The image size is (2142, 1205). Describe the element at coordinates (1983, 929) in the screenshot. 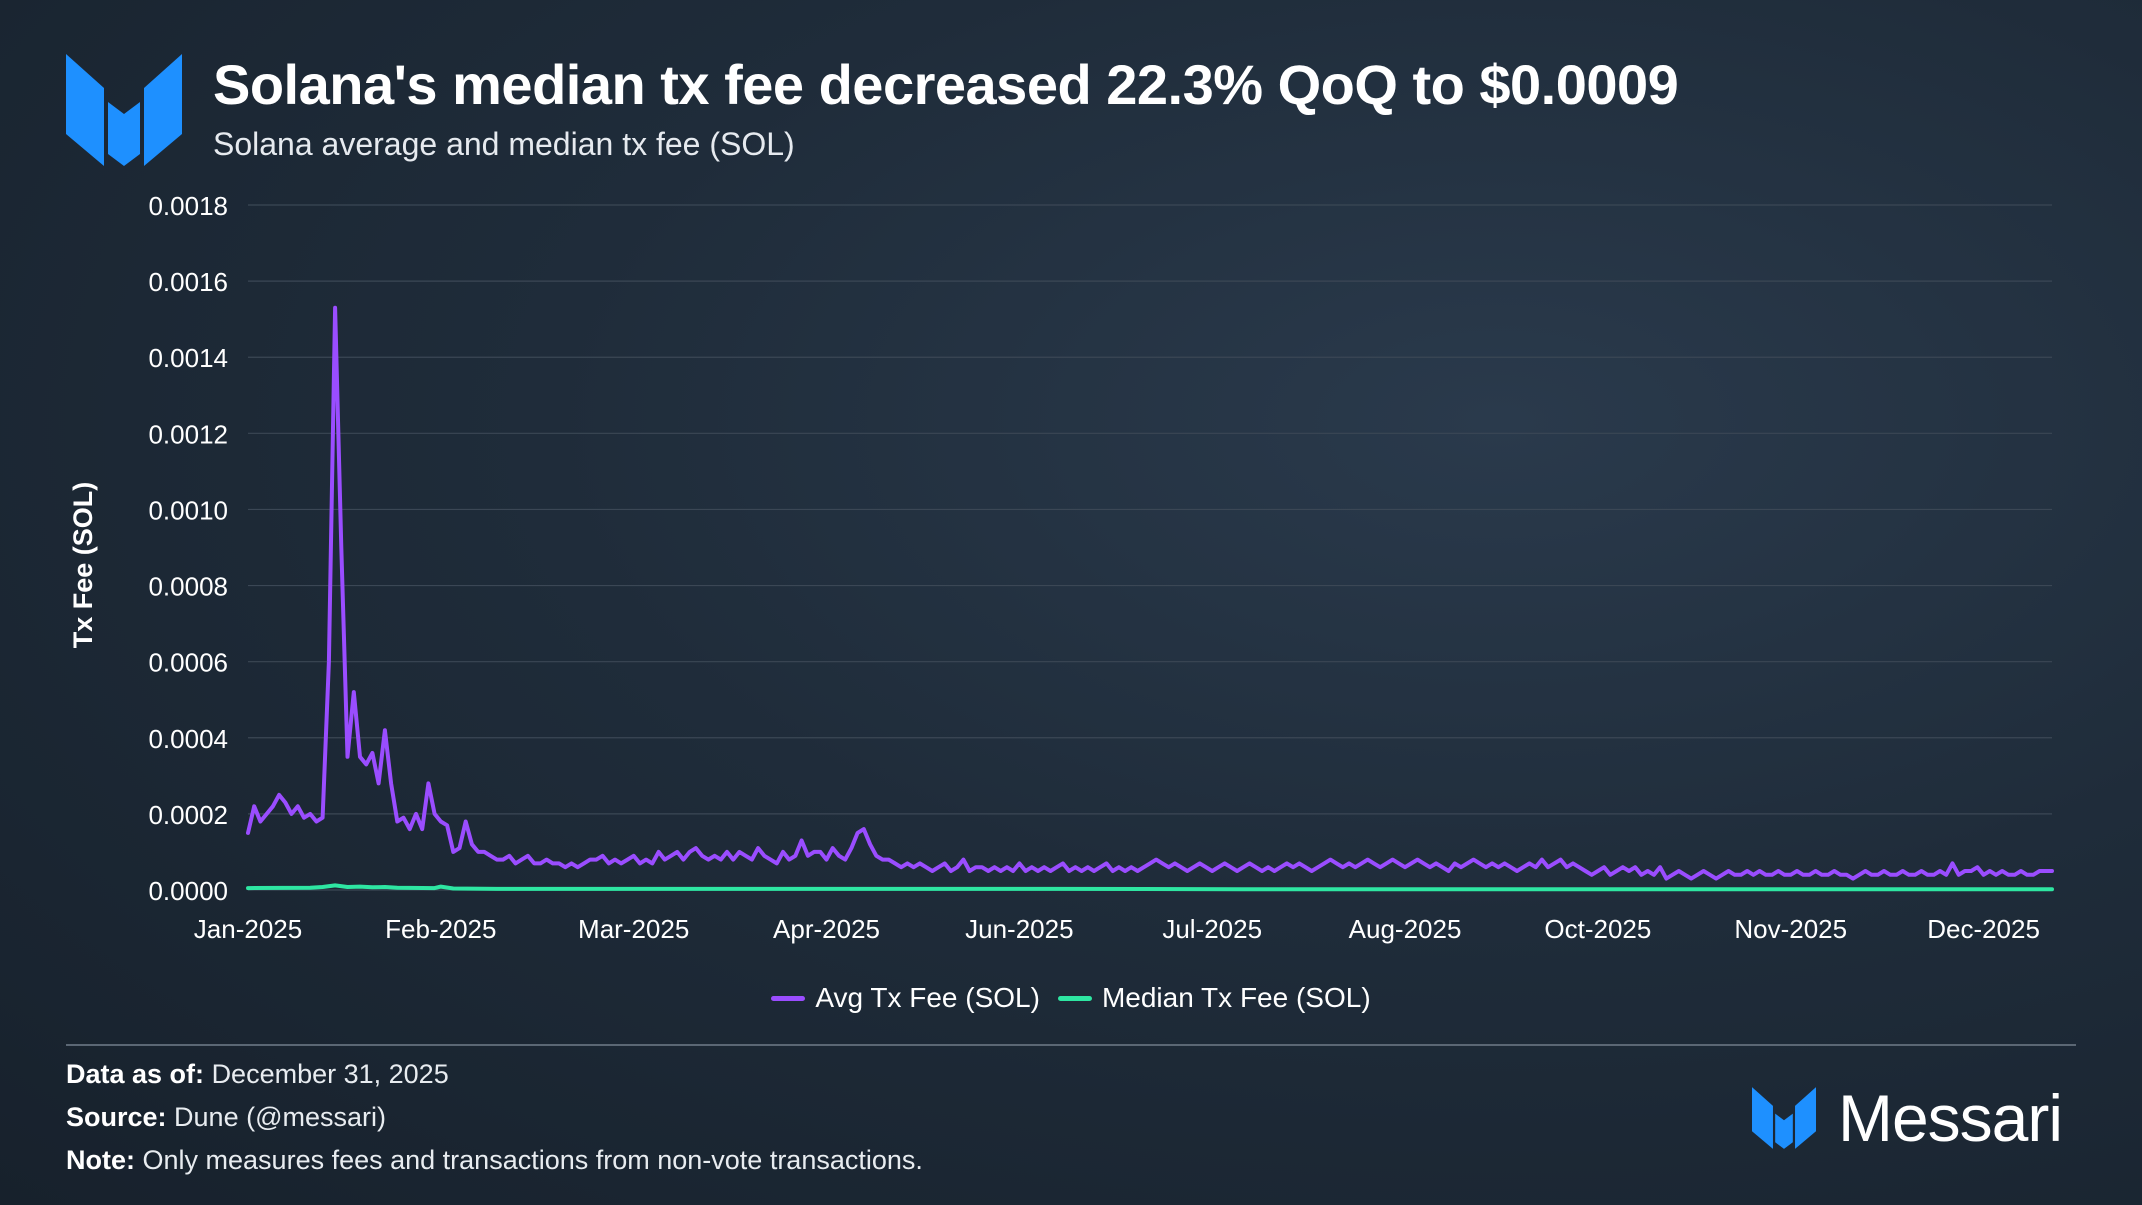

I see `x-tick-label: Dec-2025` at that location.